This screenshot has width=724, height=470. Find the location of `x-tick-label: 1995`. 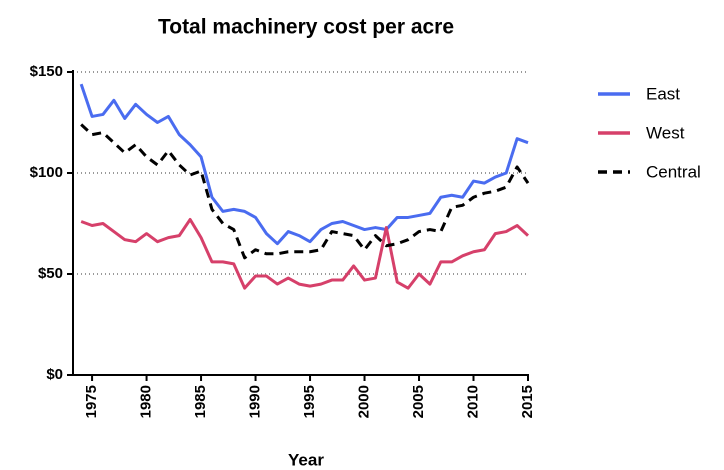

x-tick-label: 1995 is located at coordinates (309, 401).